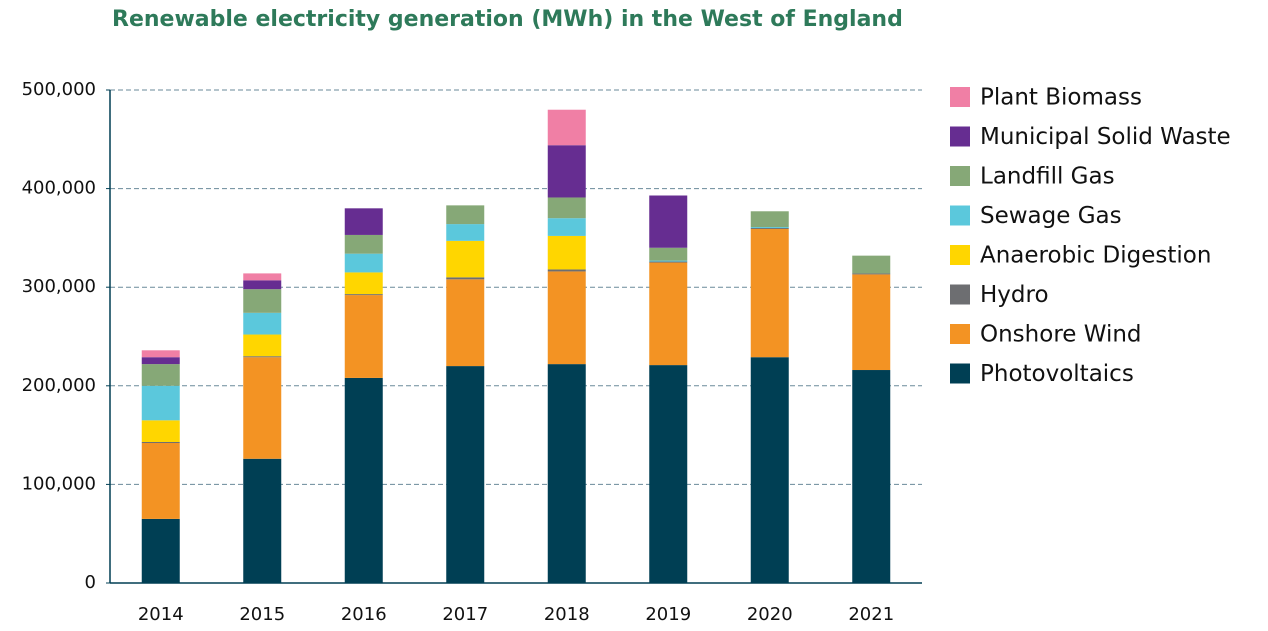  I want to click on legend-label: Municipal Solid Waste, so click(1105, 137).